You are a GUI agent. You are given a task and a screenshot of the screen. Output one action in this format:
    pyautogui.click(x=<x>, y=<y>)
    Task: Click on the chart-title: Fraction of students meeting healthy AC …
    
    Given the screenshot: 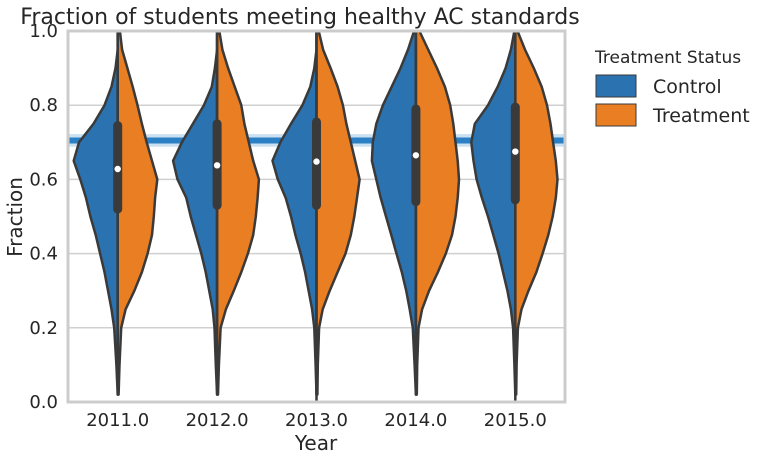 What is the action you would take?
    pyautogui.click(x=299, y=17)
    